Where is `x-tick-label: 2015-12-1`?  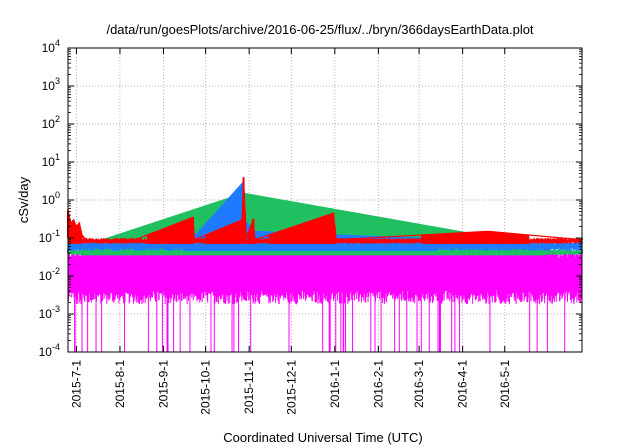
x-tick-label: 2015-12-1 is located at coordinates (291, 387).